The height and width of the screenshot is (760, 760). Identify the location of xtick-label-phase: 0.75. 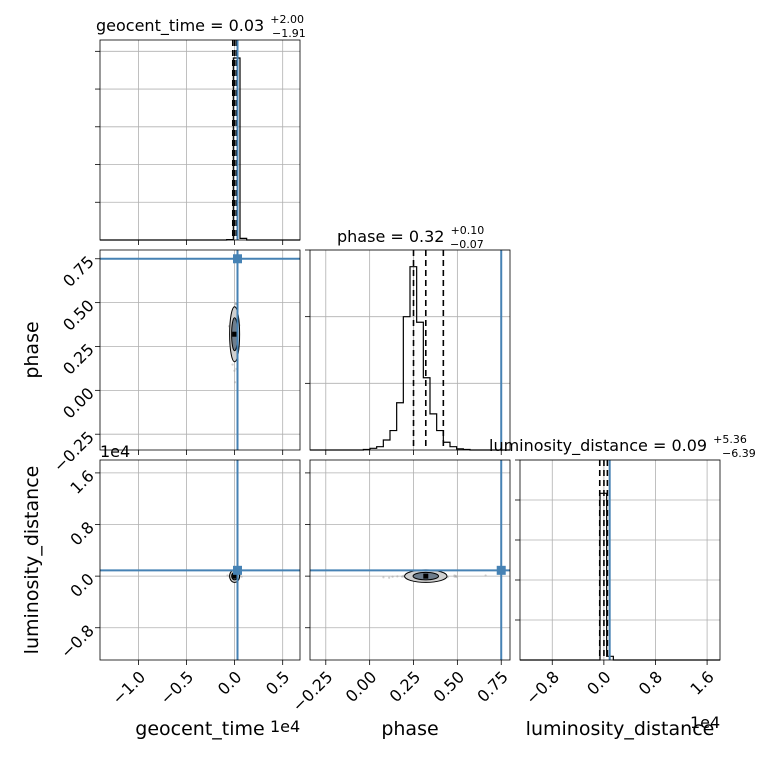
(492, 686).